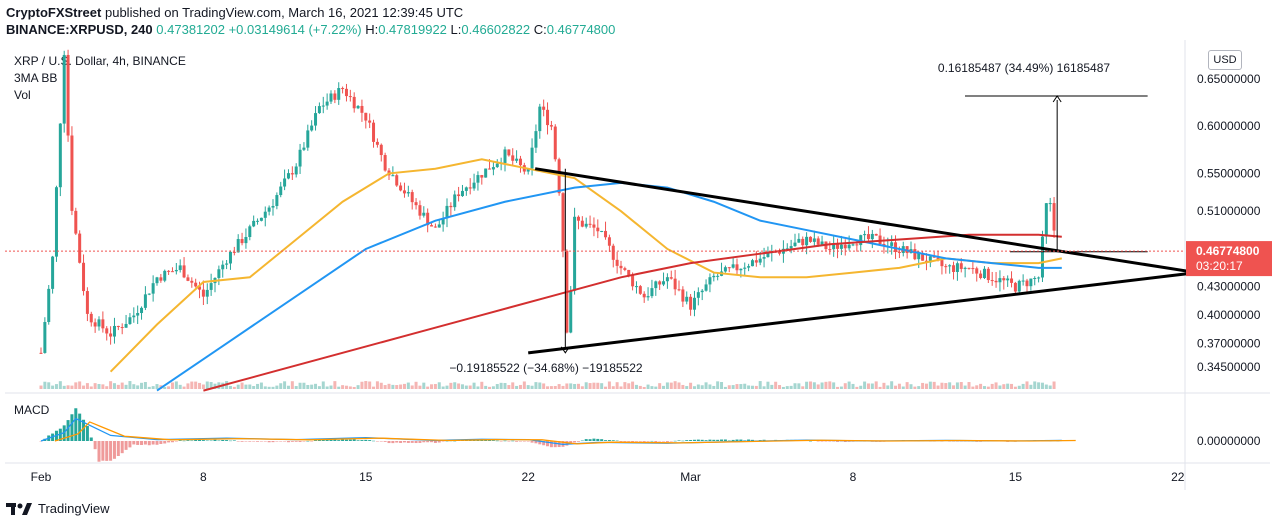 The height and width of the screenshot is (528, 1274). What do you see at coordinates (1225, 60) in the screenshot?
I see `currency-button: USD` at bounding box center [1225, 60].